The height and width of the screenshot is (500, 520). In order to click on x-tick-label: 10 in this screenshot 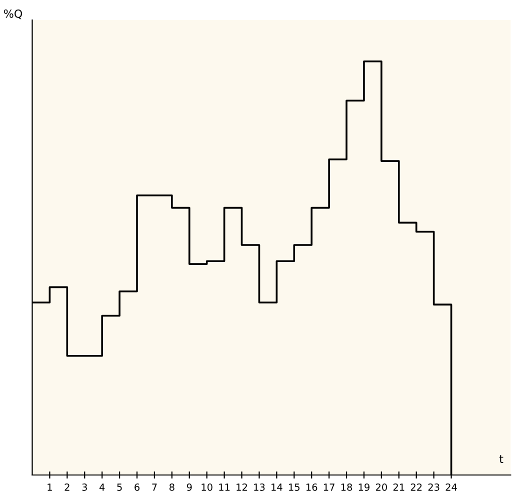, I will do `click(207, 487)`.